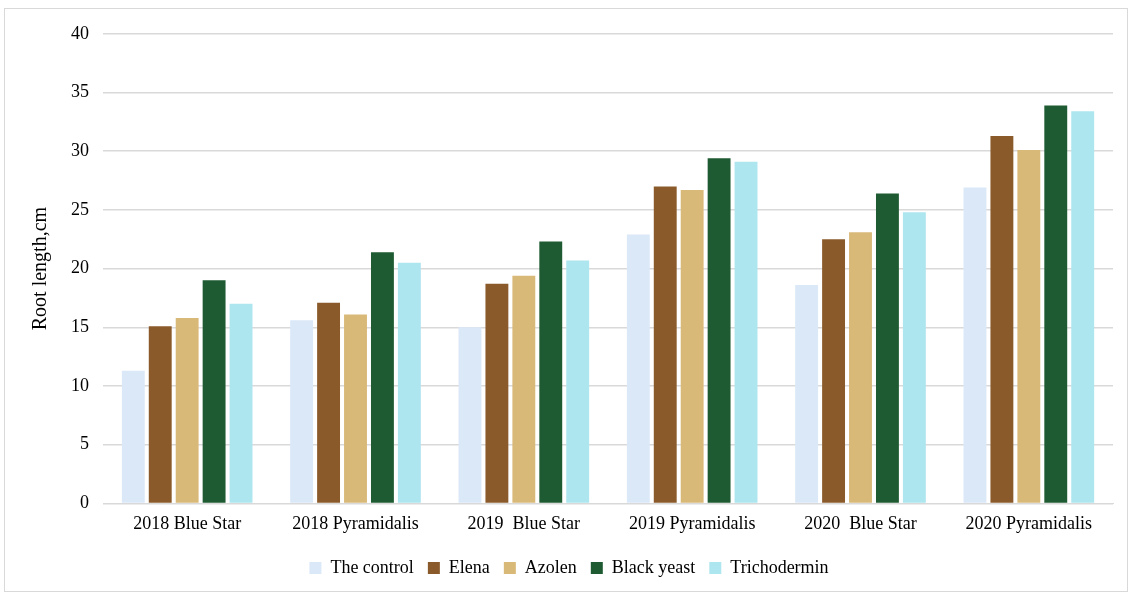 The image size is (1132, 596). Describe the element at coordinates (40, 268) in the screenshot. I see `y-axis-title: Root length,cm` at that location.